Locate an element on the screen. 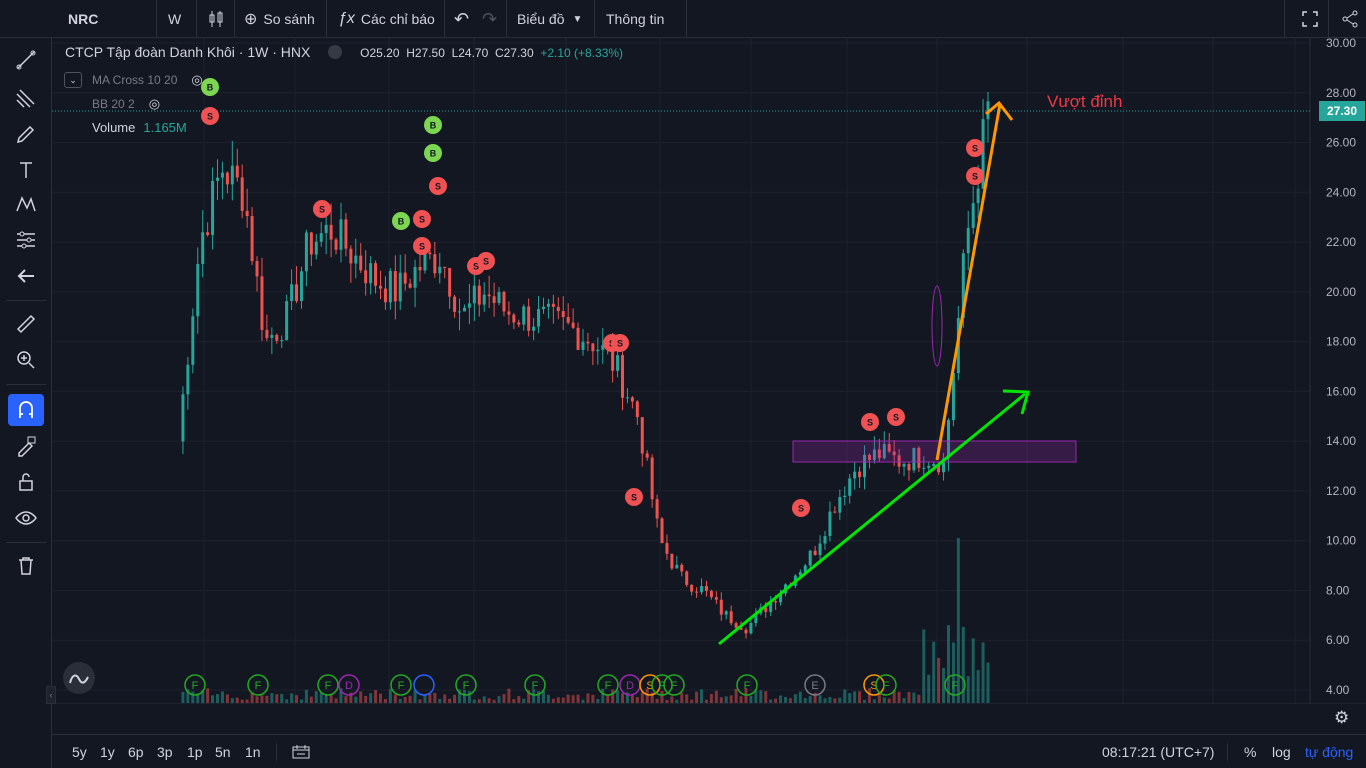 The width and height of the screenshot is (1366, 768). date-range-icon is located at coordinates (301, 751).